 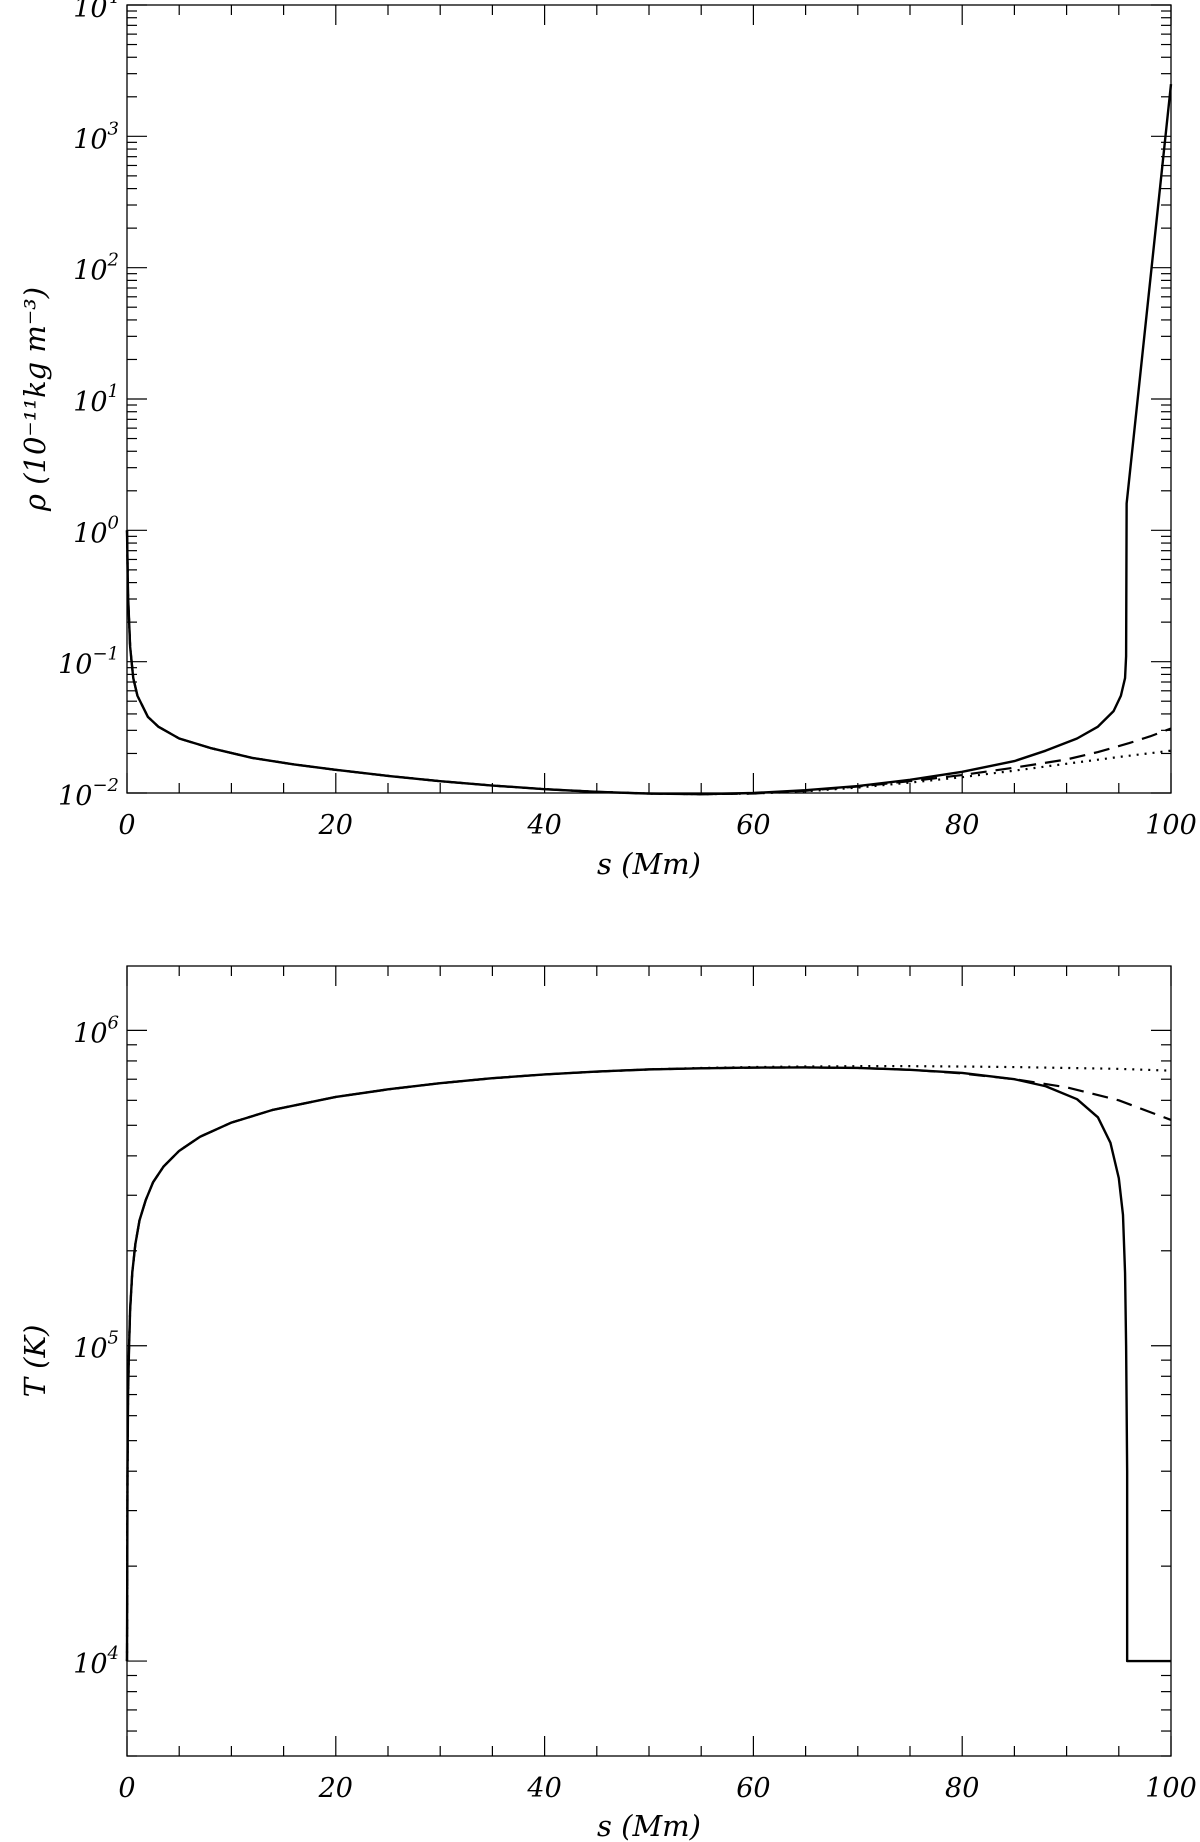 I want to click on y-axis-title: ρ (10⁻¹¹kg m⁻³), so click(x=35, y=399).